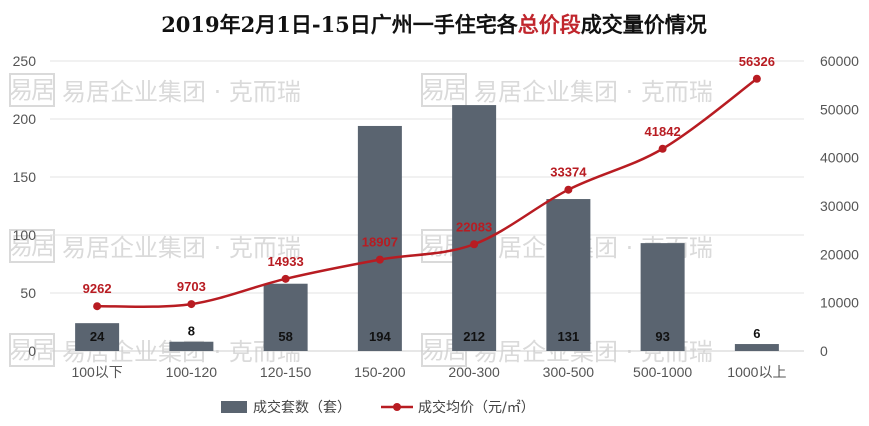  Describe the element at coordinates (425, 334) in the screenshot. I see `bar-data-labels: 24 8 58 194 212 131 93 6` at that location.